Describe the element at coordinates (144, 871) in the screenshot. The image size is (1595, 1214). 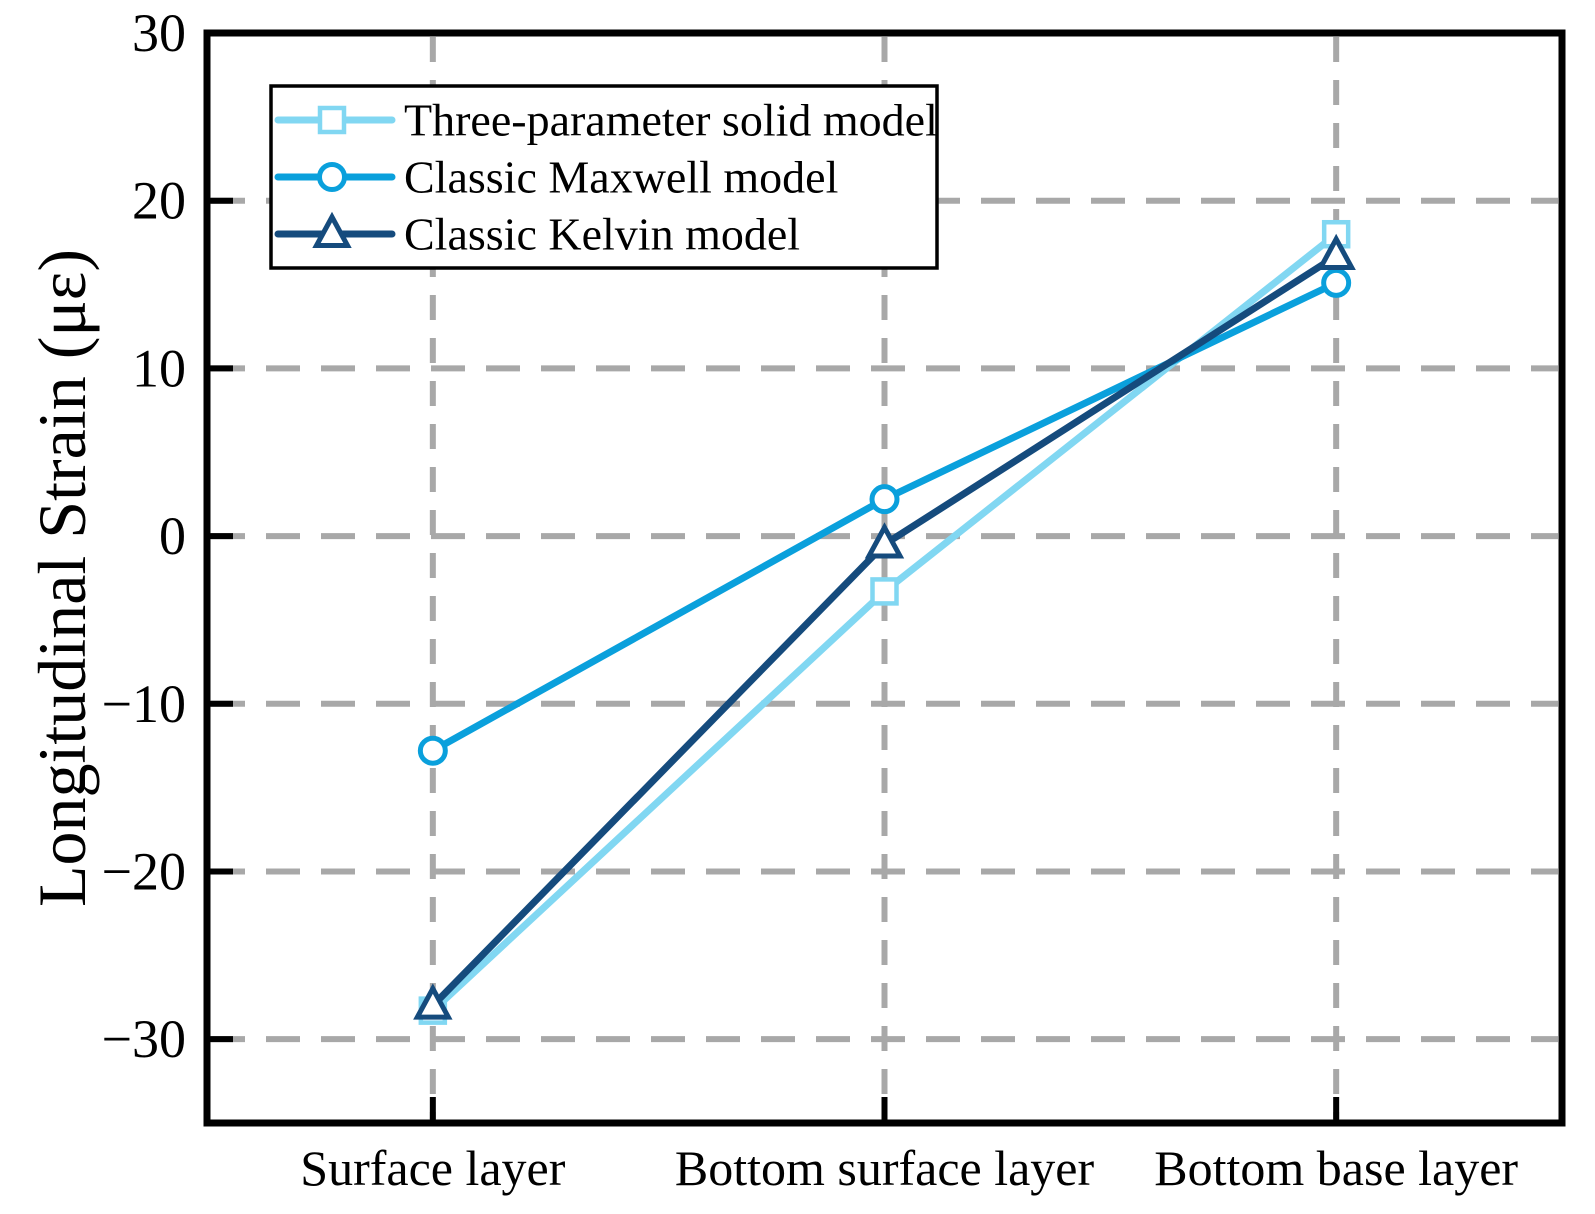
I see `y-tick-label: −20` at that location.